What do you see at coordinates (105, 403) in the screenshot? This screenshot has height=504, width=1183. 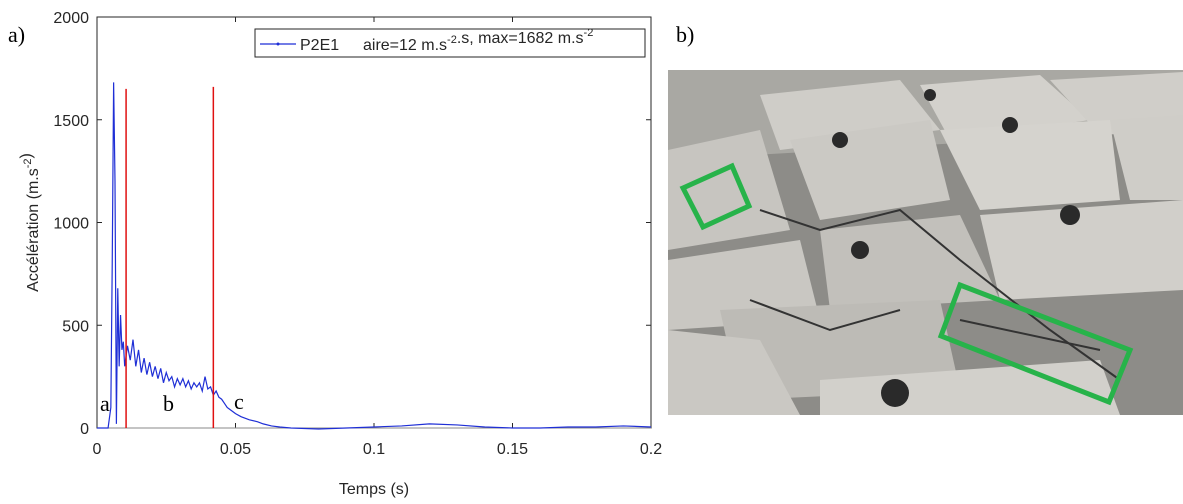 I see `annotation: a` at bounding box center [105, 403].